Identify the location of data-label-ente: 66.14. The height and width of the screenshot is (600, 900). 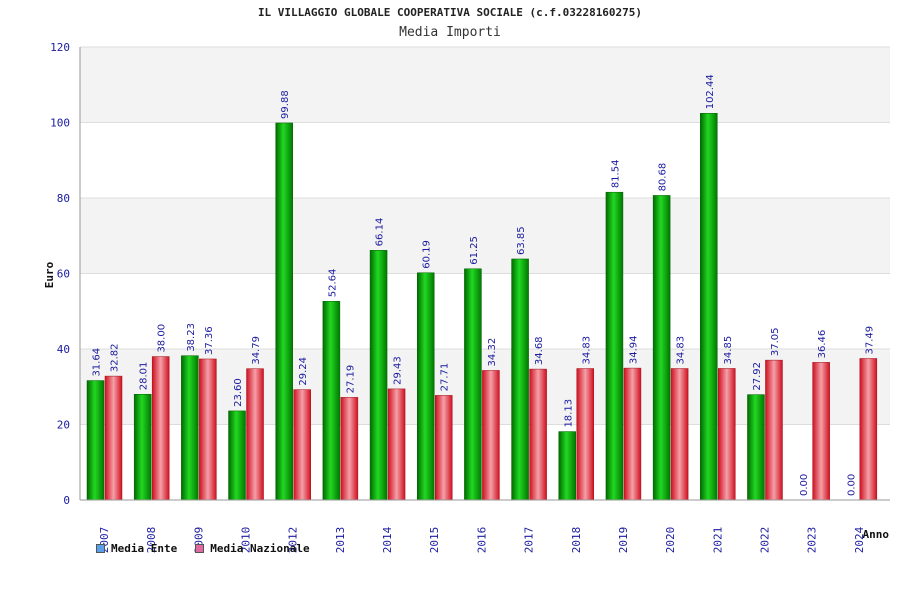
(380, 232).